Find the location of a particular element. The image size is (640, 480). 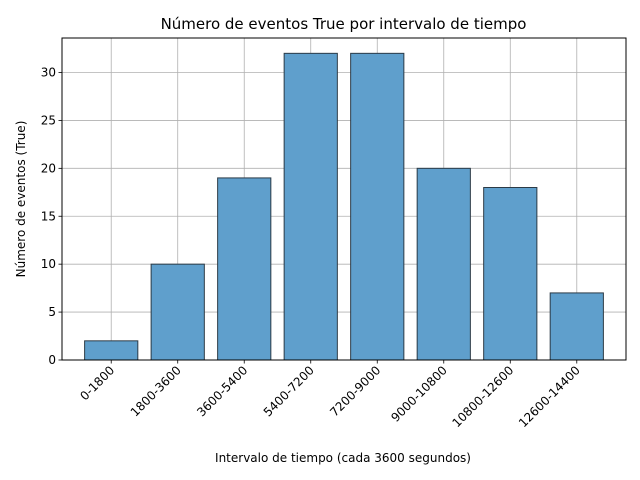

y-tick-label: 15 is located at coordinates (48, 216).